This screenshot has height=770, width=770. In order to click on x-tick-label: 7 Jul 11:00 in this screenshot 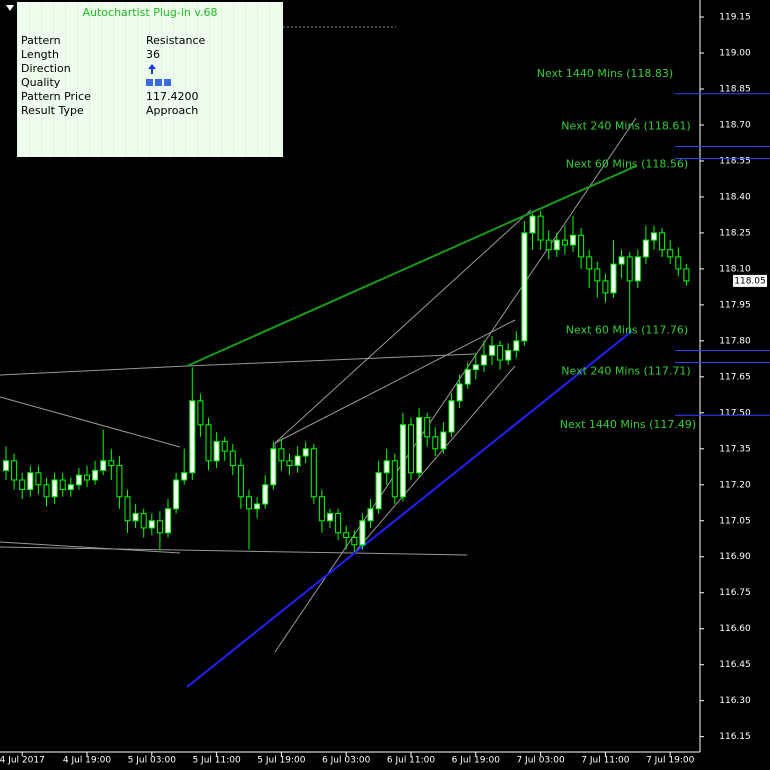, I will do `click(605, 761)`.